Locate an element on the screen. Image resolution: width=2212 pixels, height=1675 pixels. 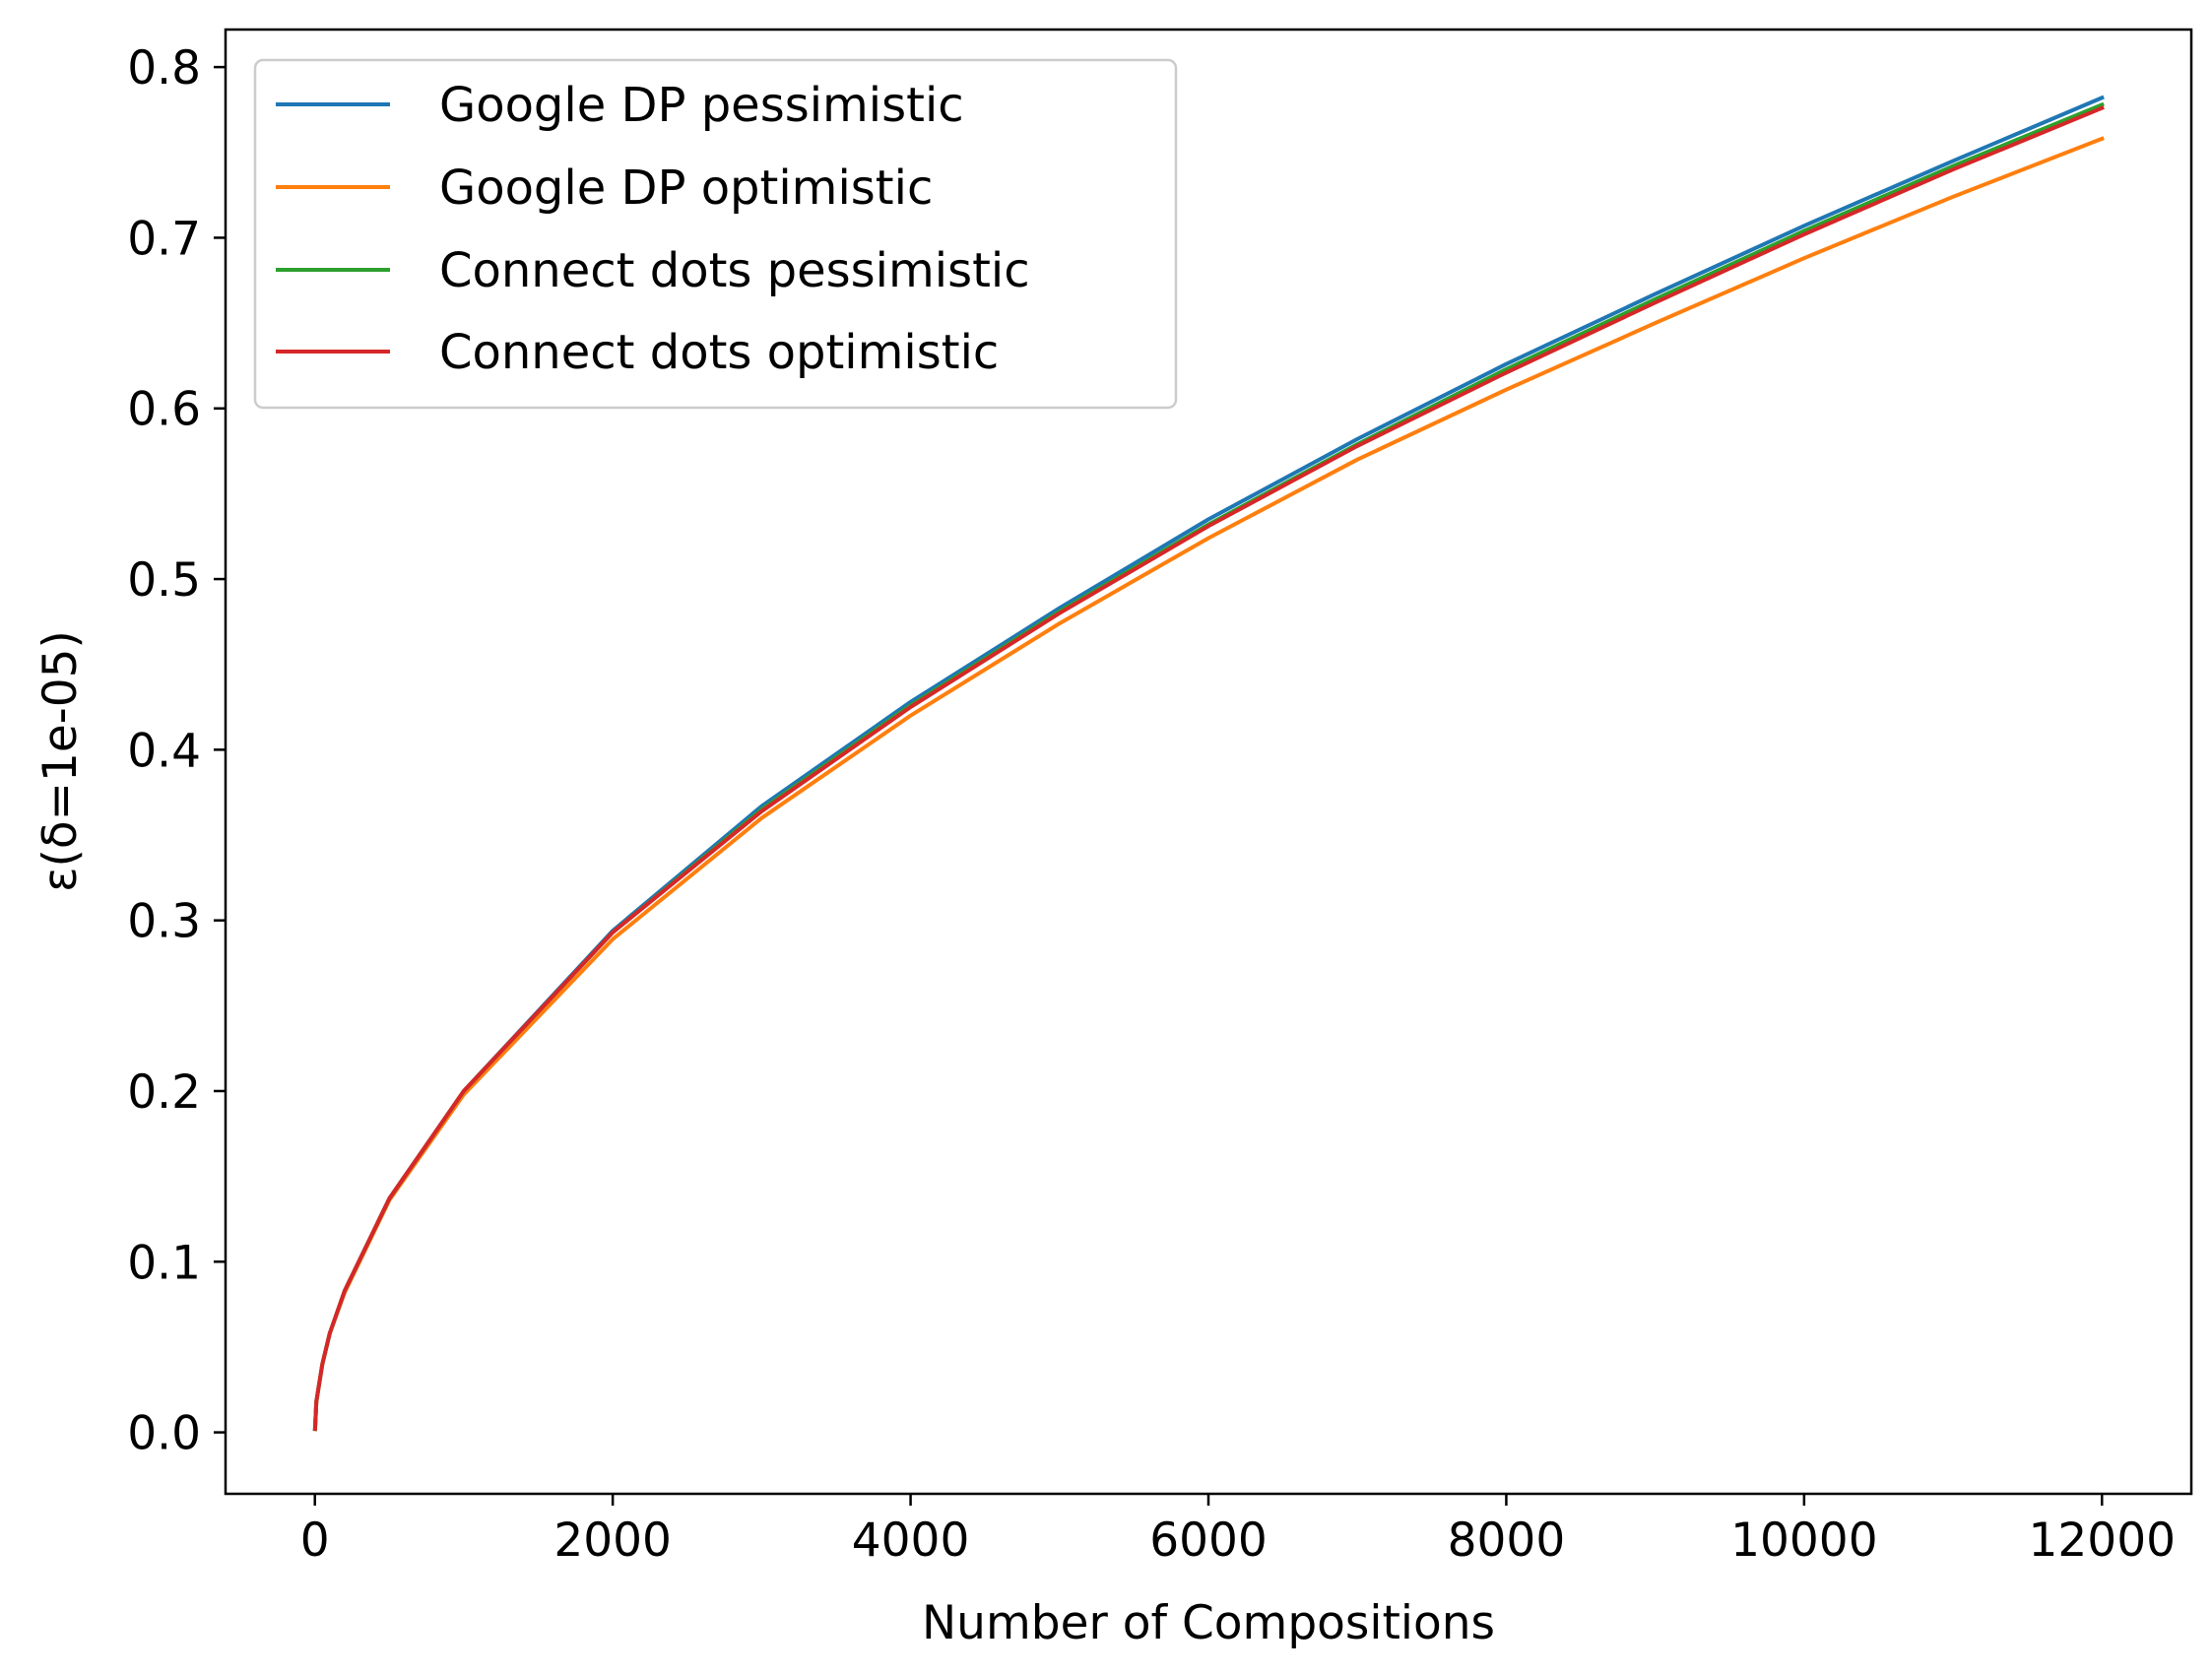
y-tick-label: 0.8 is located at coordinates (164, 68).